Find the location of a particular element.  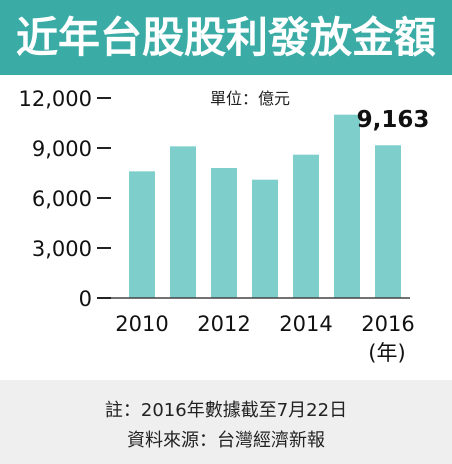

chart-title: 近年台股股利發放金額 is located at coordinates (225, 37).